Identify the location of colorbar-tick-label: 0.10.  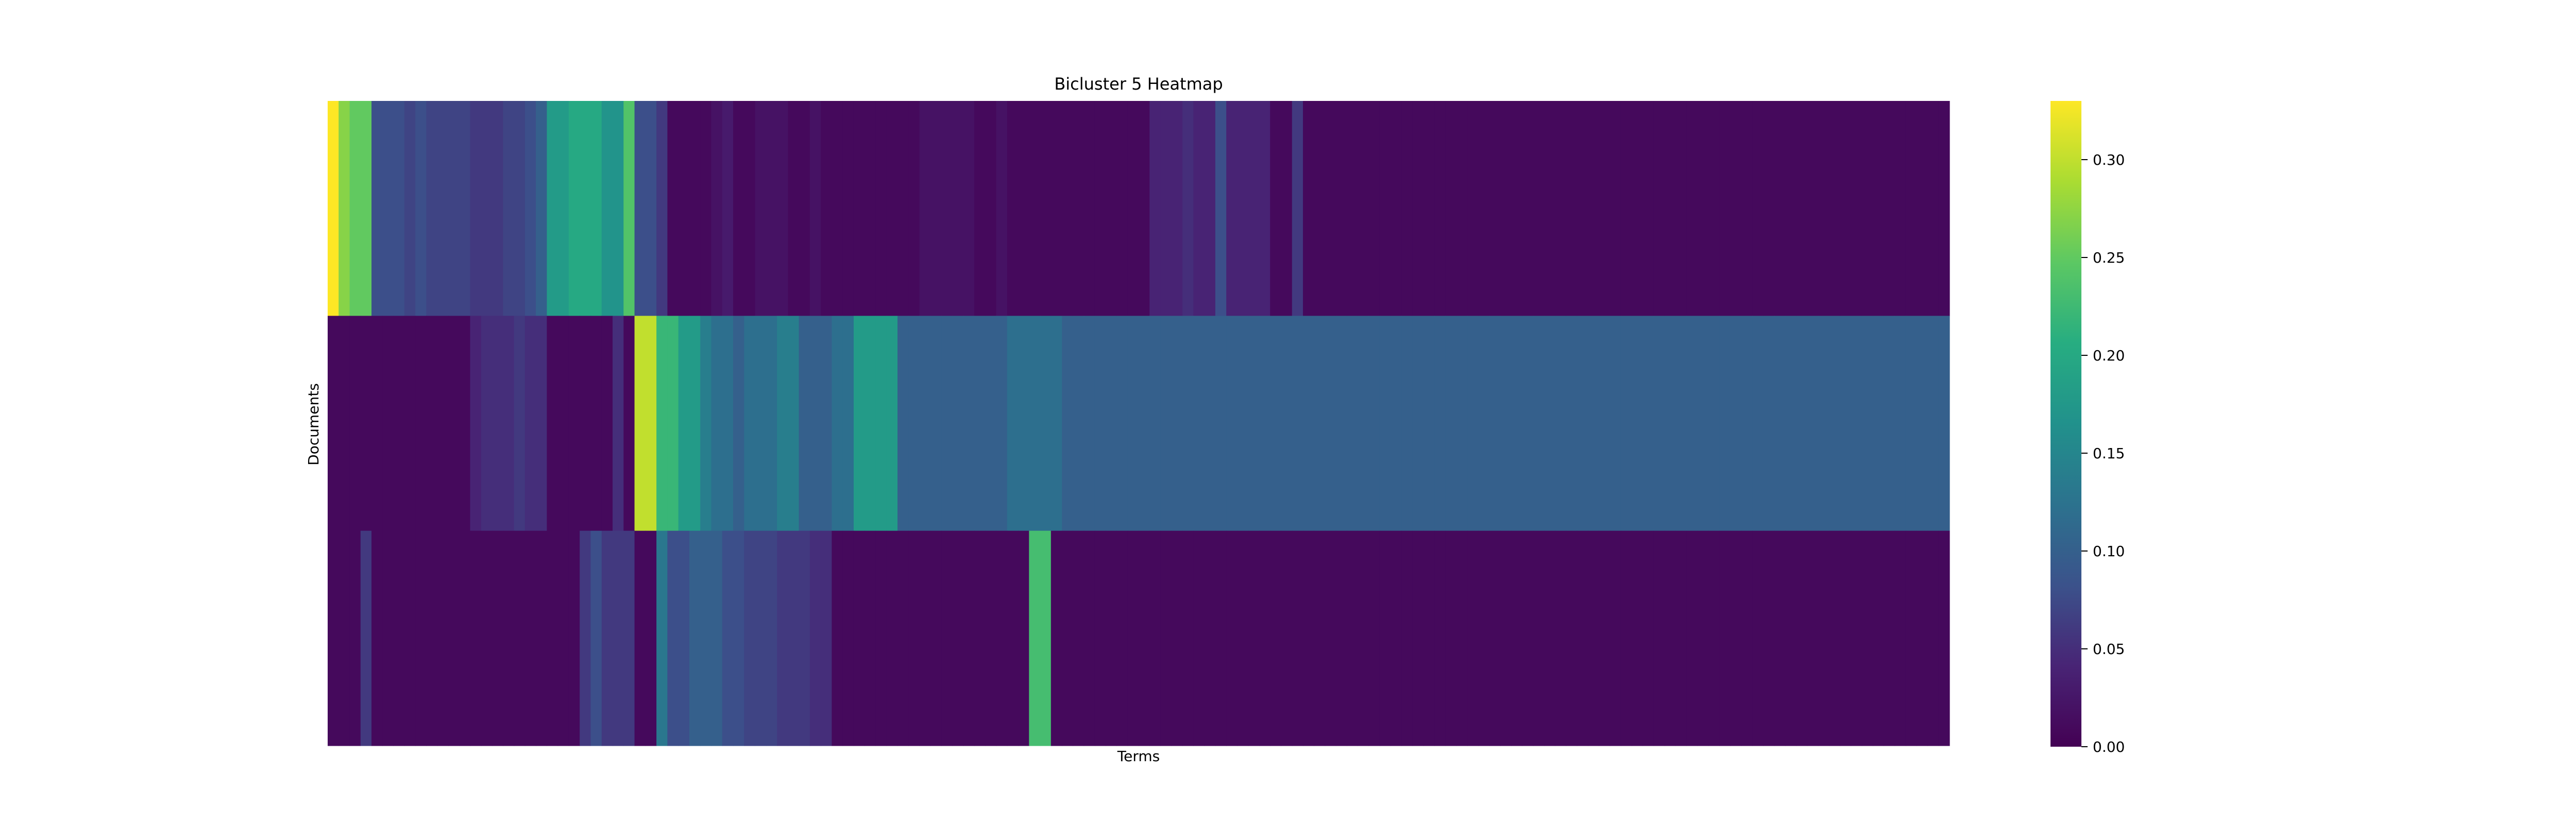
(2109, 551).